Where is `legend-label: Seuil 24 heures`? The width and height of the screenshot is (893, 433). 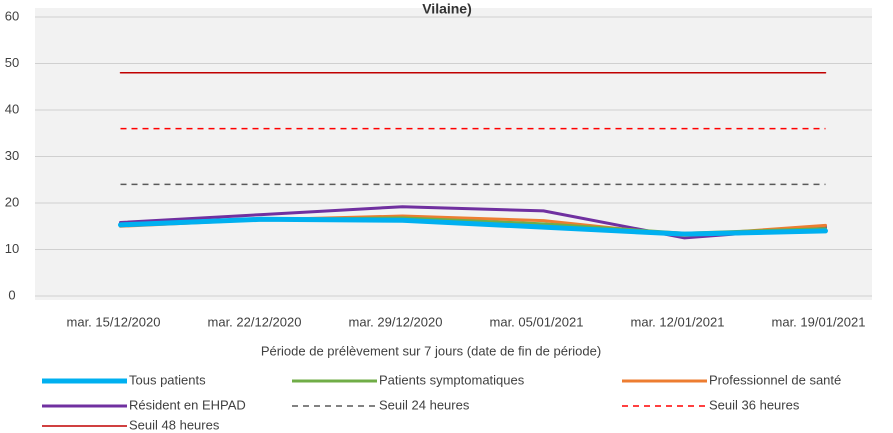 legend-label: Seuil 24 heures is located at coordinates (424, 404).